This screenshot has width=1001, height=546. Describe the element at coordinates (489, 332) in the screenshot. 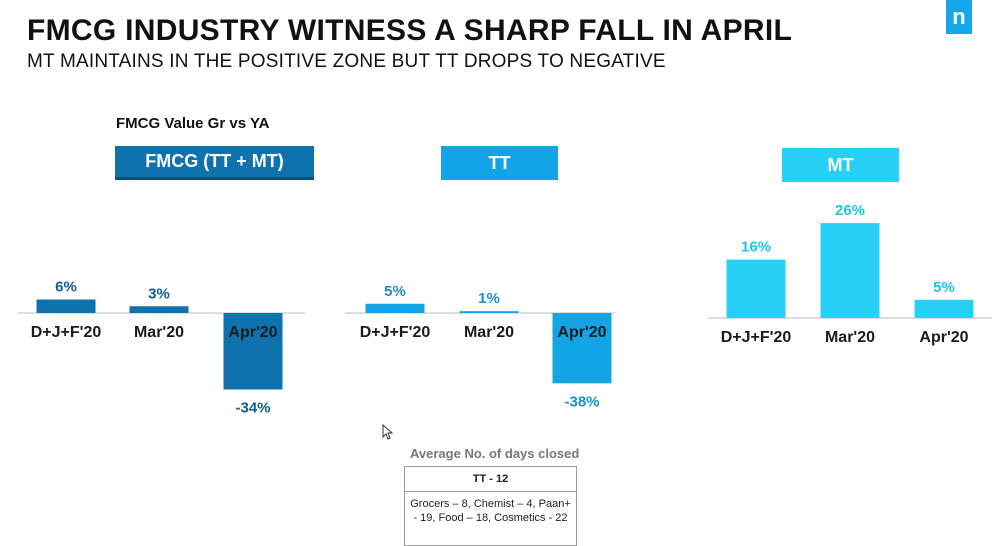

I see `category-label-tt-1: Mar'20` at that location.